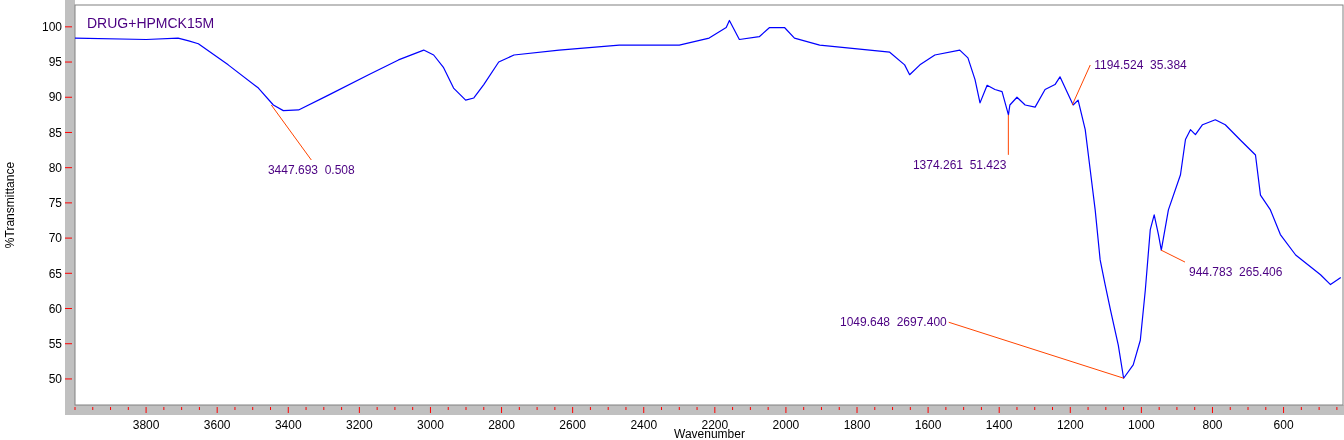 The image size is (1344, 440). I want to click on x-tick-label: 600, so click(1283, 425).